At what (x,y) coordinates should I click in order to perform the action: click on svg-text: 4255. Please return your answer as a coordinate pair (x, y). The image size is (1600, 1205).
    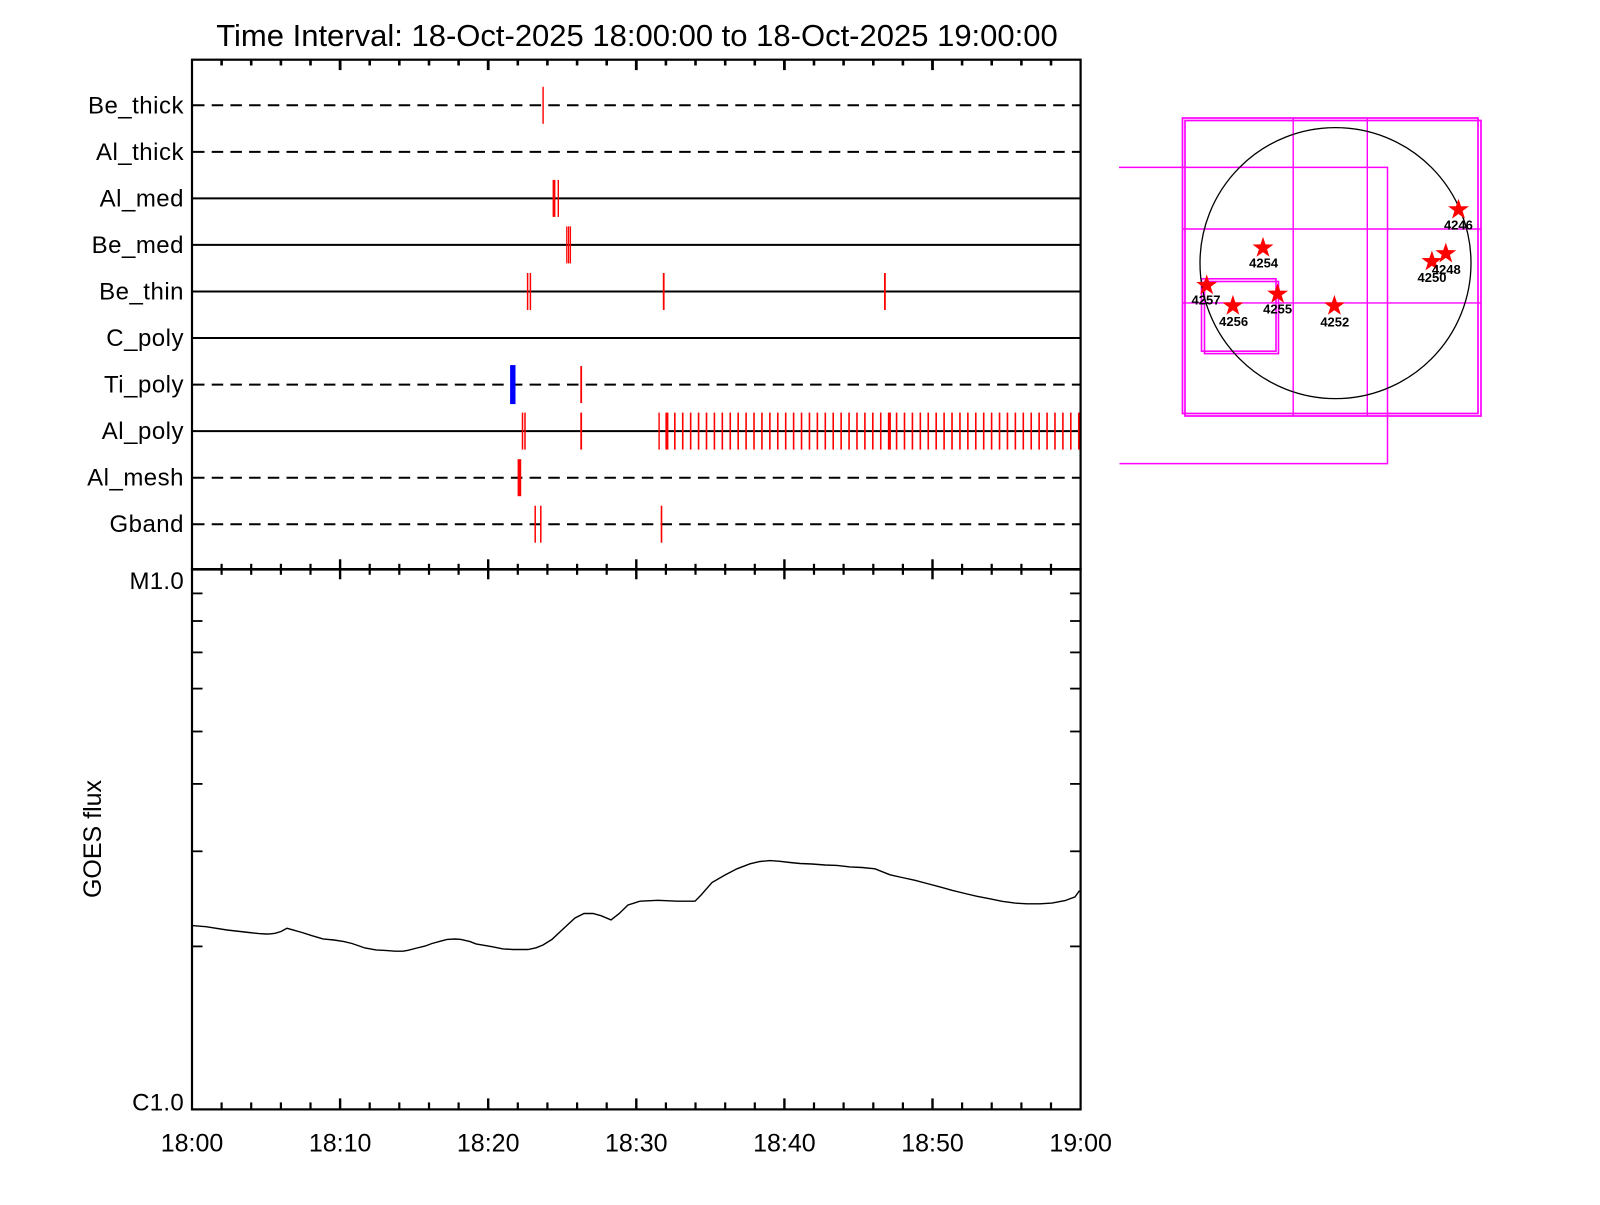
    Looking at the image, I should click on (1277, 309).